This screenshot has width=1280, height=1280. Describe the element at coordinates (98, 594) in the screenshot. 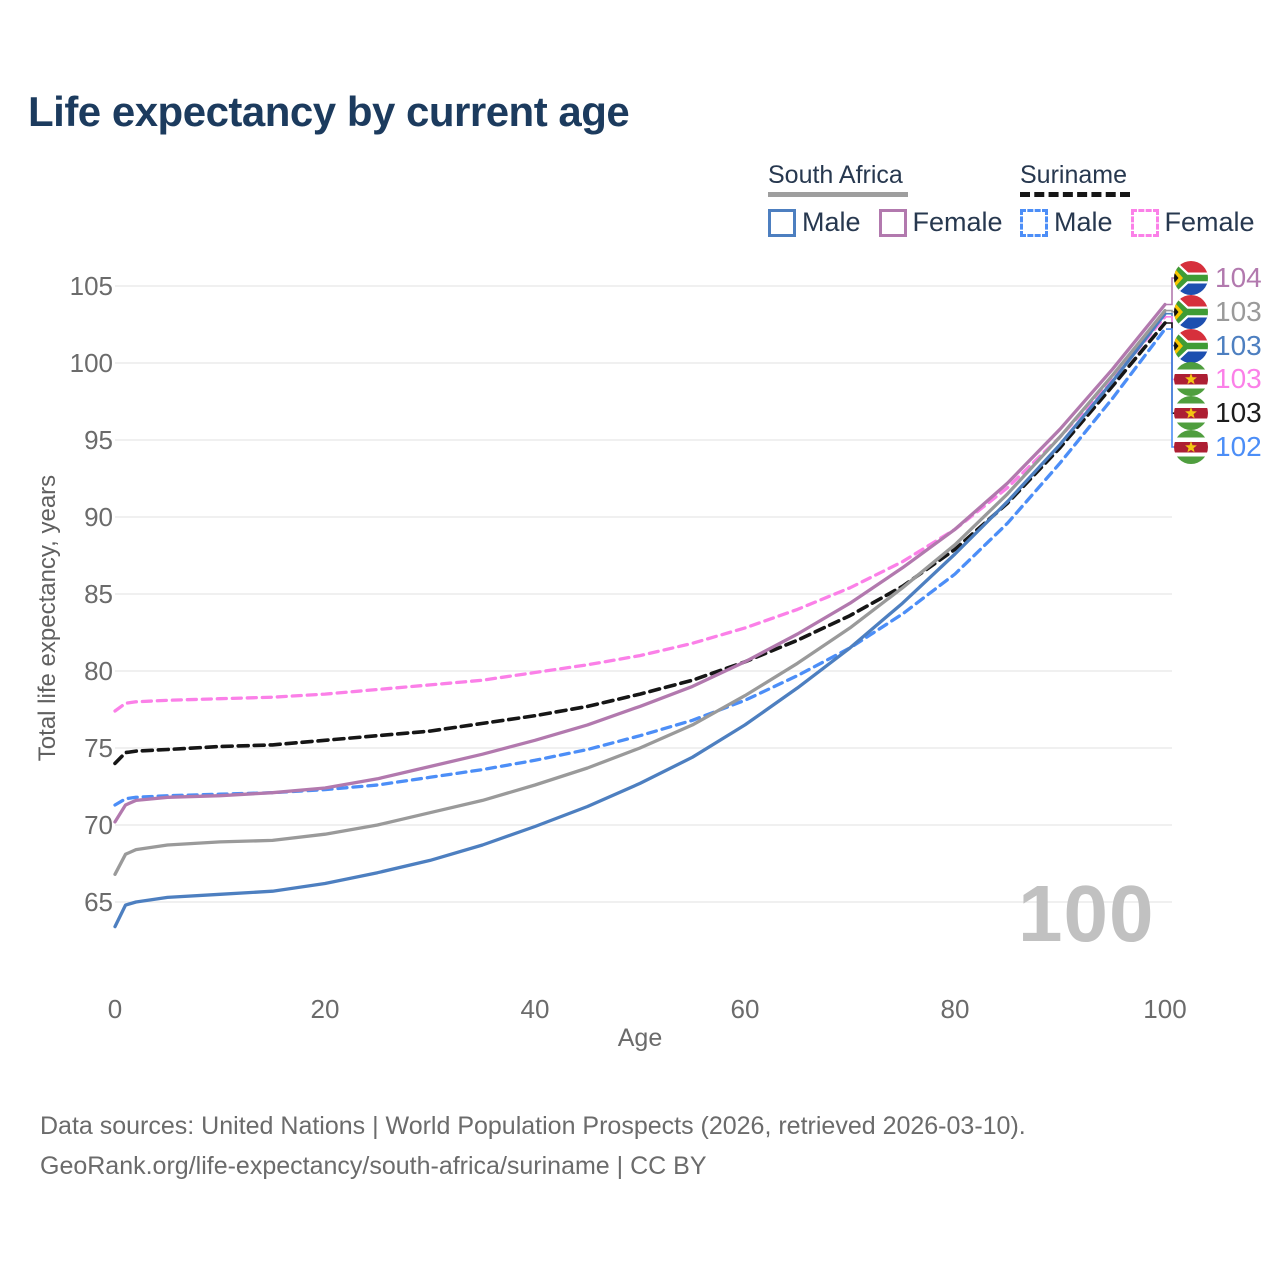

I see `y-tick-label-85: 85` at that location.